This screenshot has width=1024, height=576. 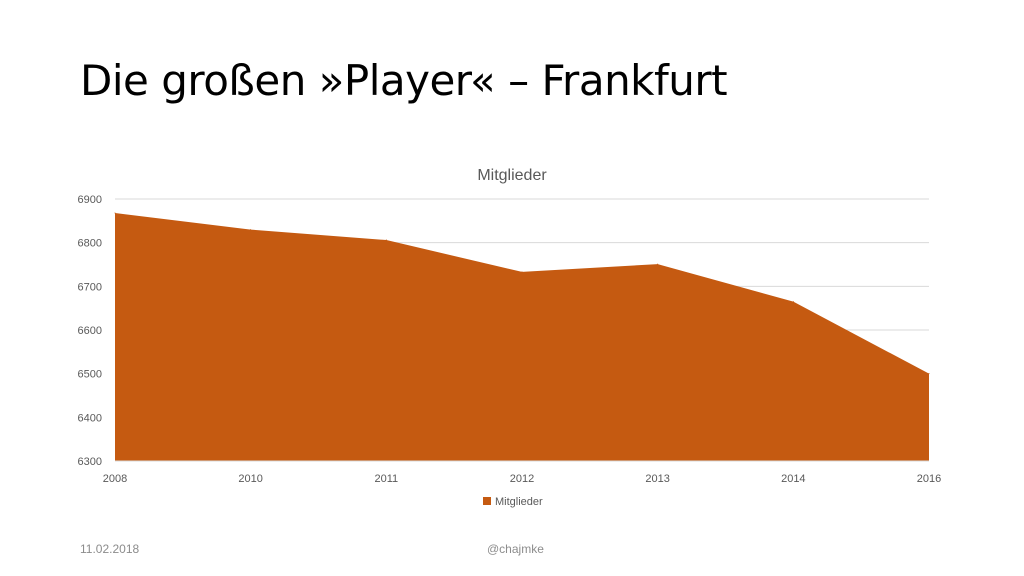 What do you see at coordinates (110, 549) in the screenshot?
I see `footer-date: 11.02.2018` at bounding box center [110, 549].